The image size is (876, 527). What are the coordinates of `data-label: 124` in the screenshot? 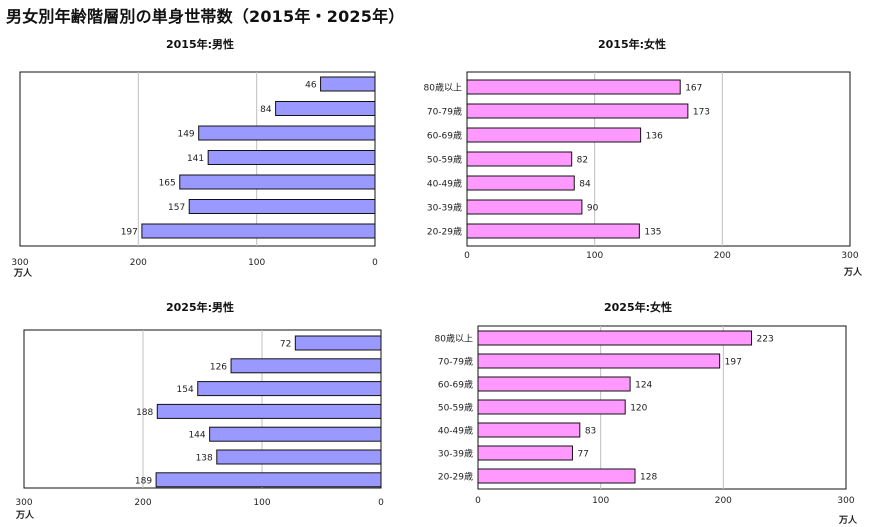 It's located at (643, 386).